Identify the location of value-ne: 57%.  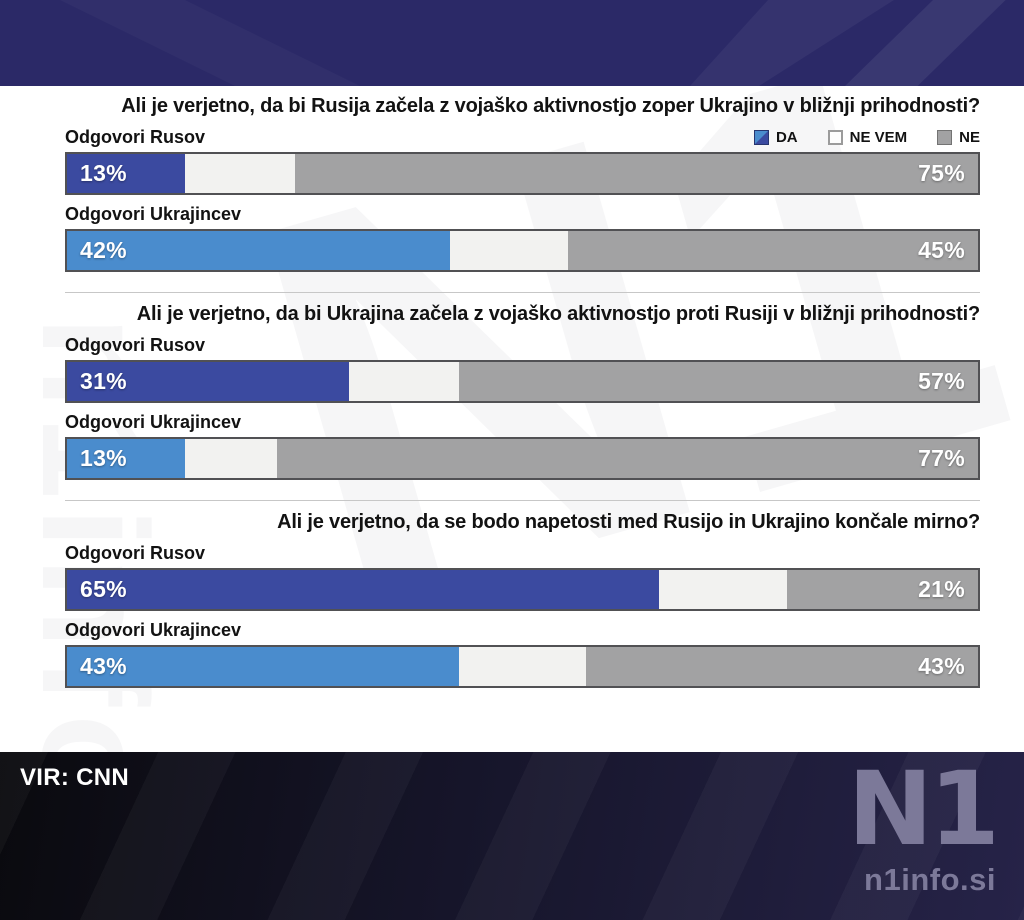
(941, 381).